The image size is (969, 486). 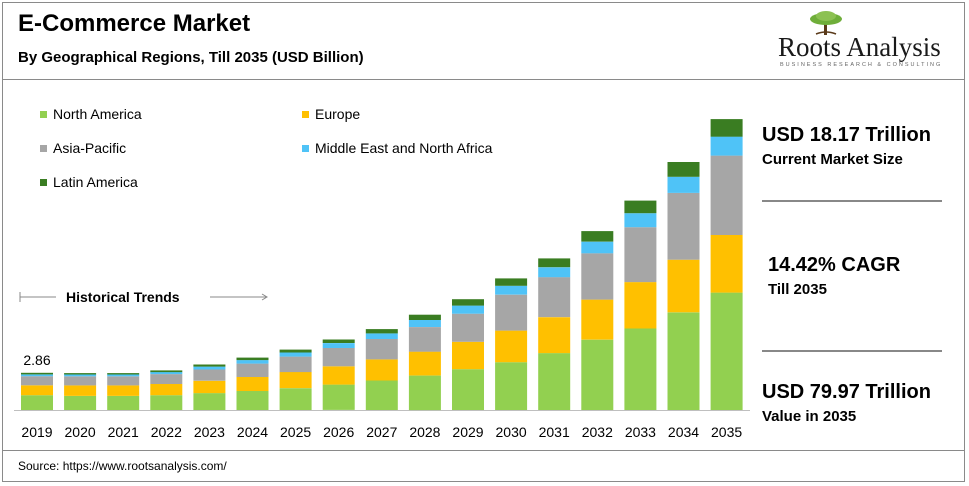 I want to click on bar-segment-2034-europe, so click(x=683, y=286).